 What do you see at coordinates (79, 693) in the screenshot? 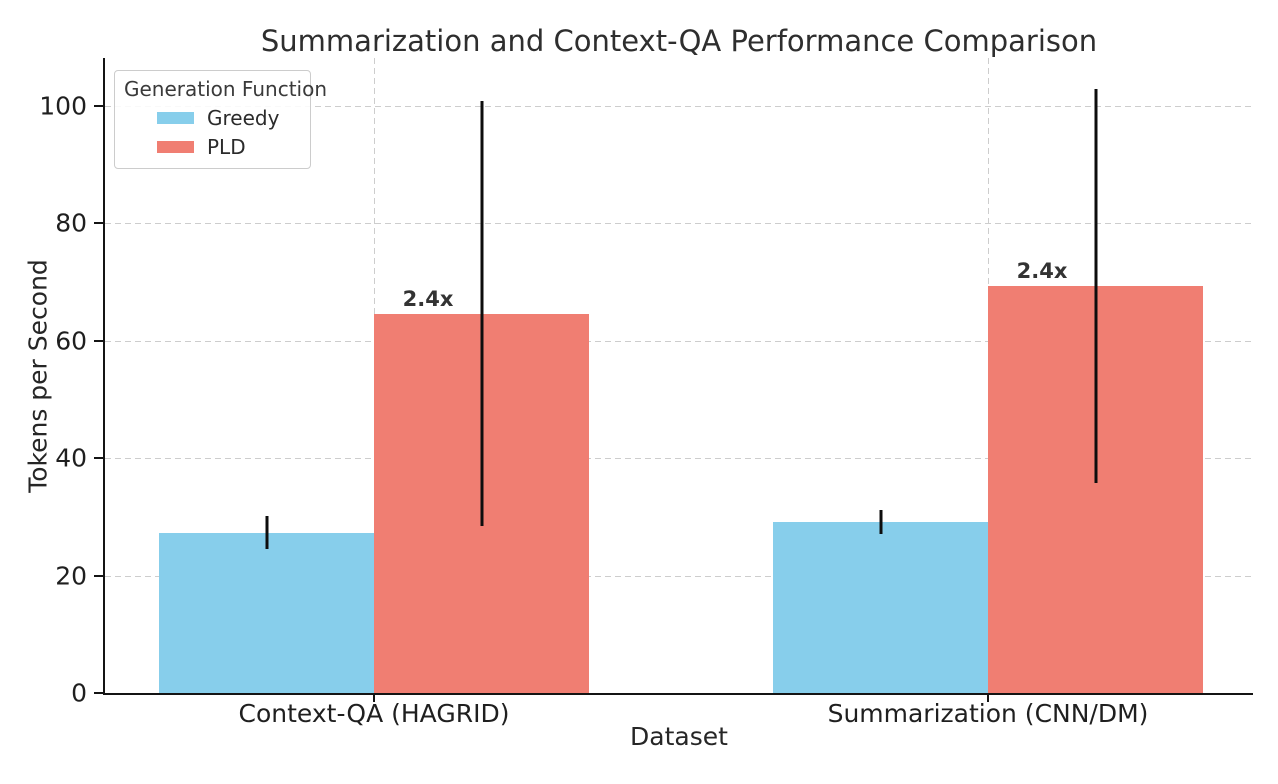
I see `y-tick-label: 0` at bounding box center [79, 693].